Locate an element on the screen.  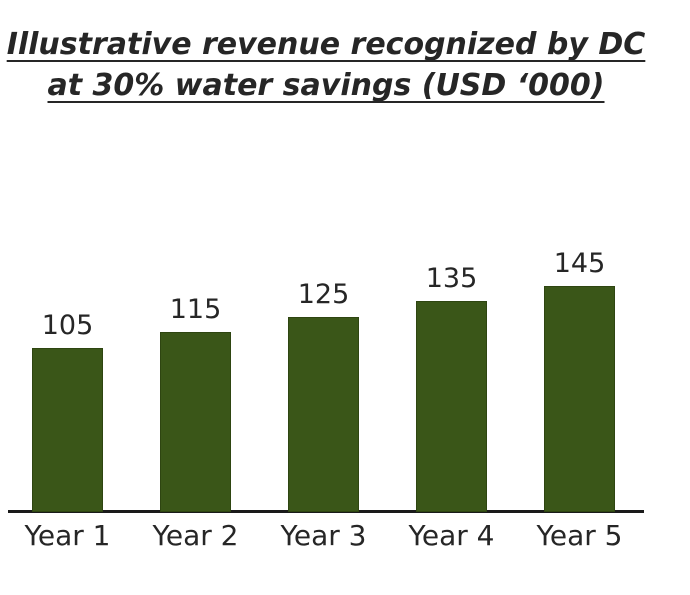
x-axis-label: Year 2 is located at coordinates (195, 535).